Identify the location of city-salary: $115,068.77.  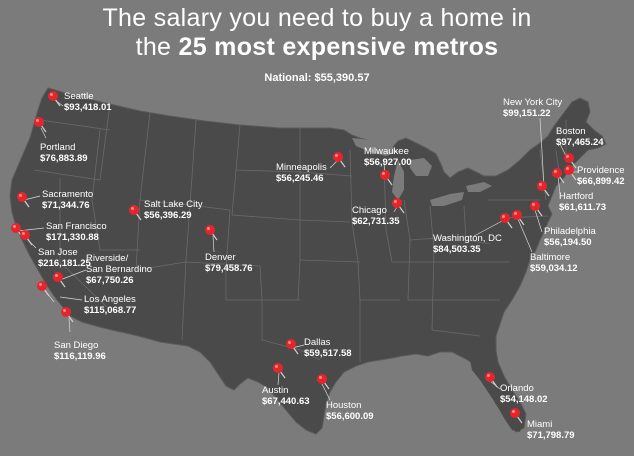
(110, 310).